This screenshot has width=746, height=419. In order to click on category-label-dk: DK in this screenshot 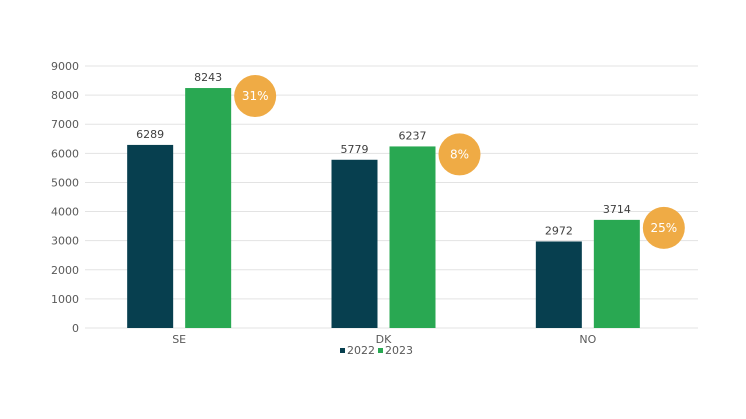, I will do `click(384, 339)`.